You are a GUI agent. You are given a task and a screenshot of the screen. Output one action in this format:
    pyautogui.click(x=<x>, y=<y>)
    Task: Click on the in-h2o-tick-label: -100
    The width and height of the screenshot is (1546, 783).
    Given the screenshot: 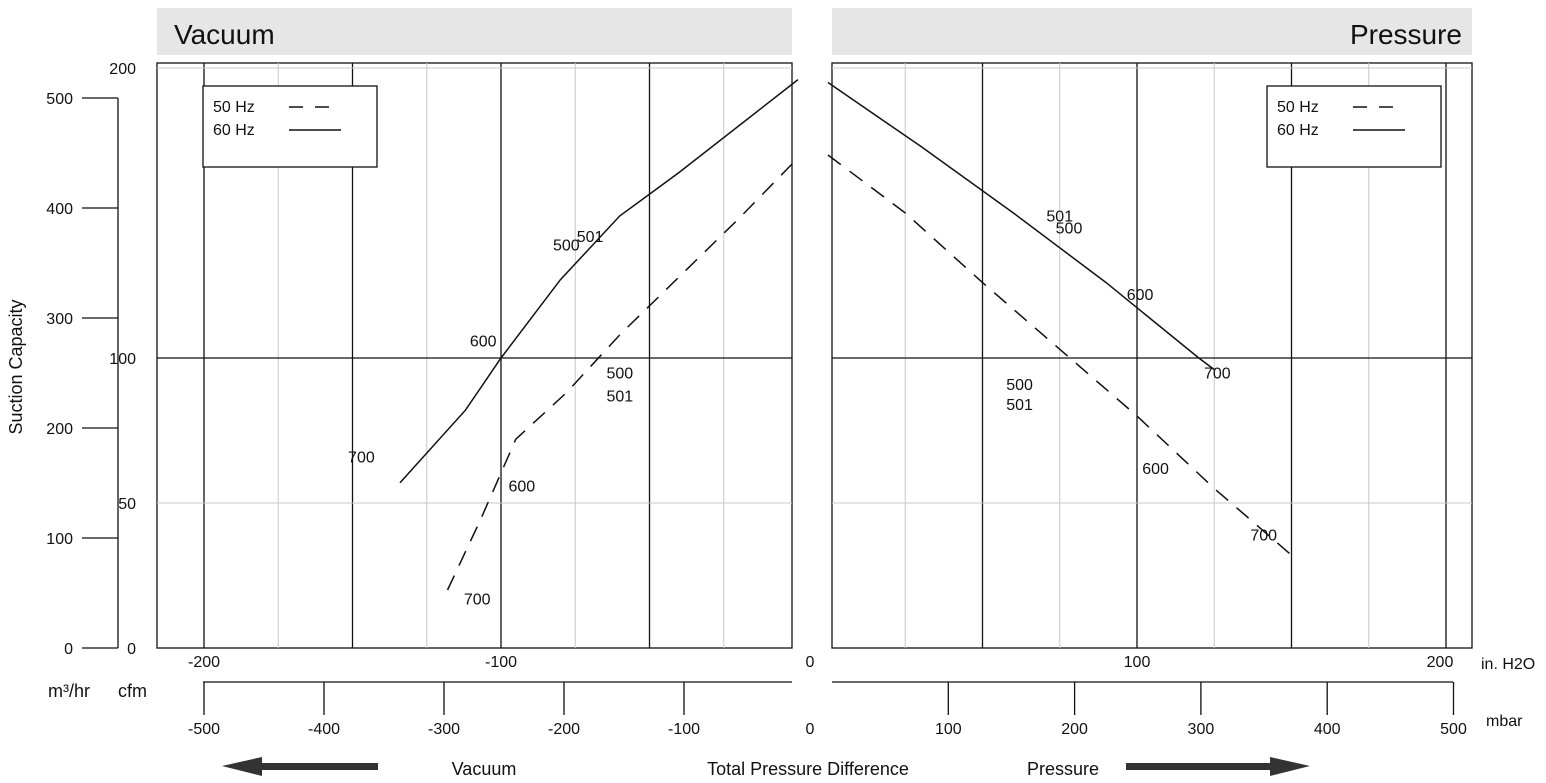 What is the action you would take?
    pyautogui.click(x=501, y=662)
    